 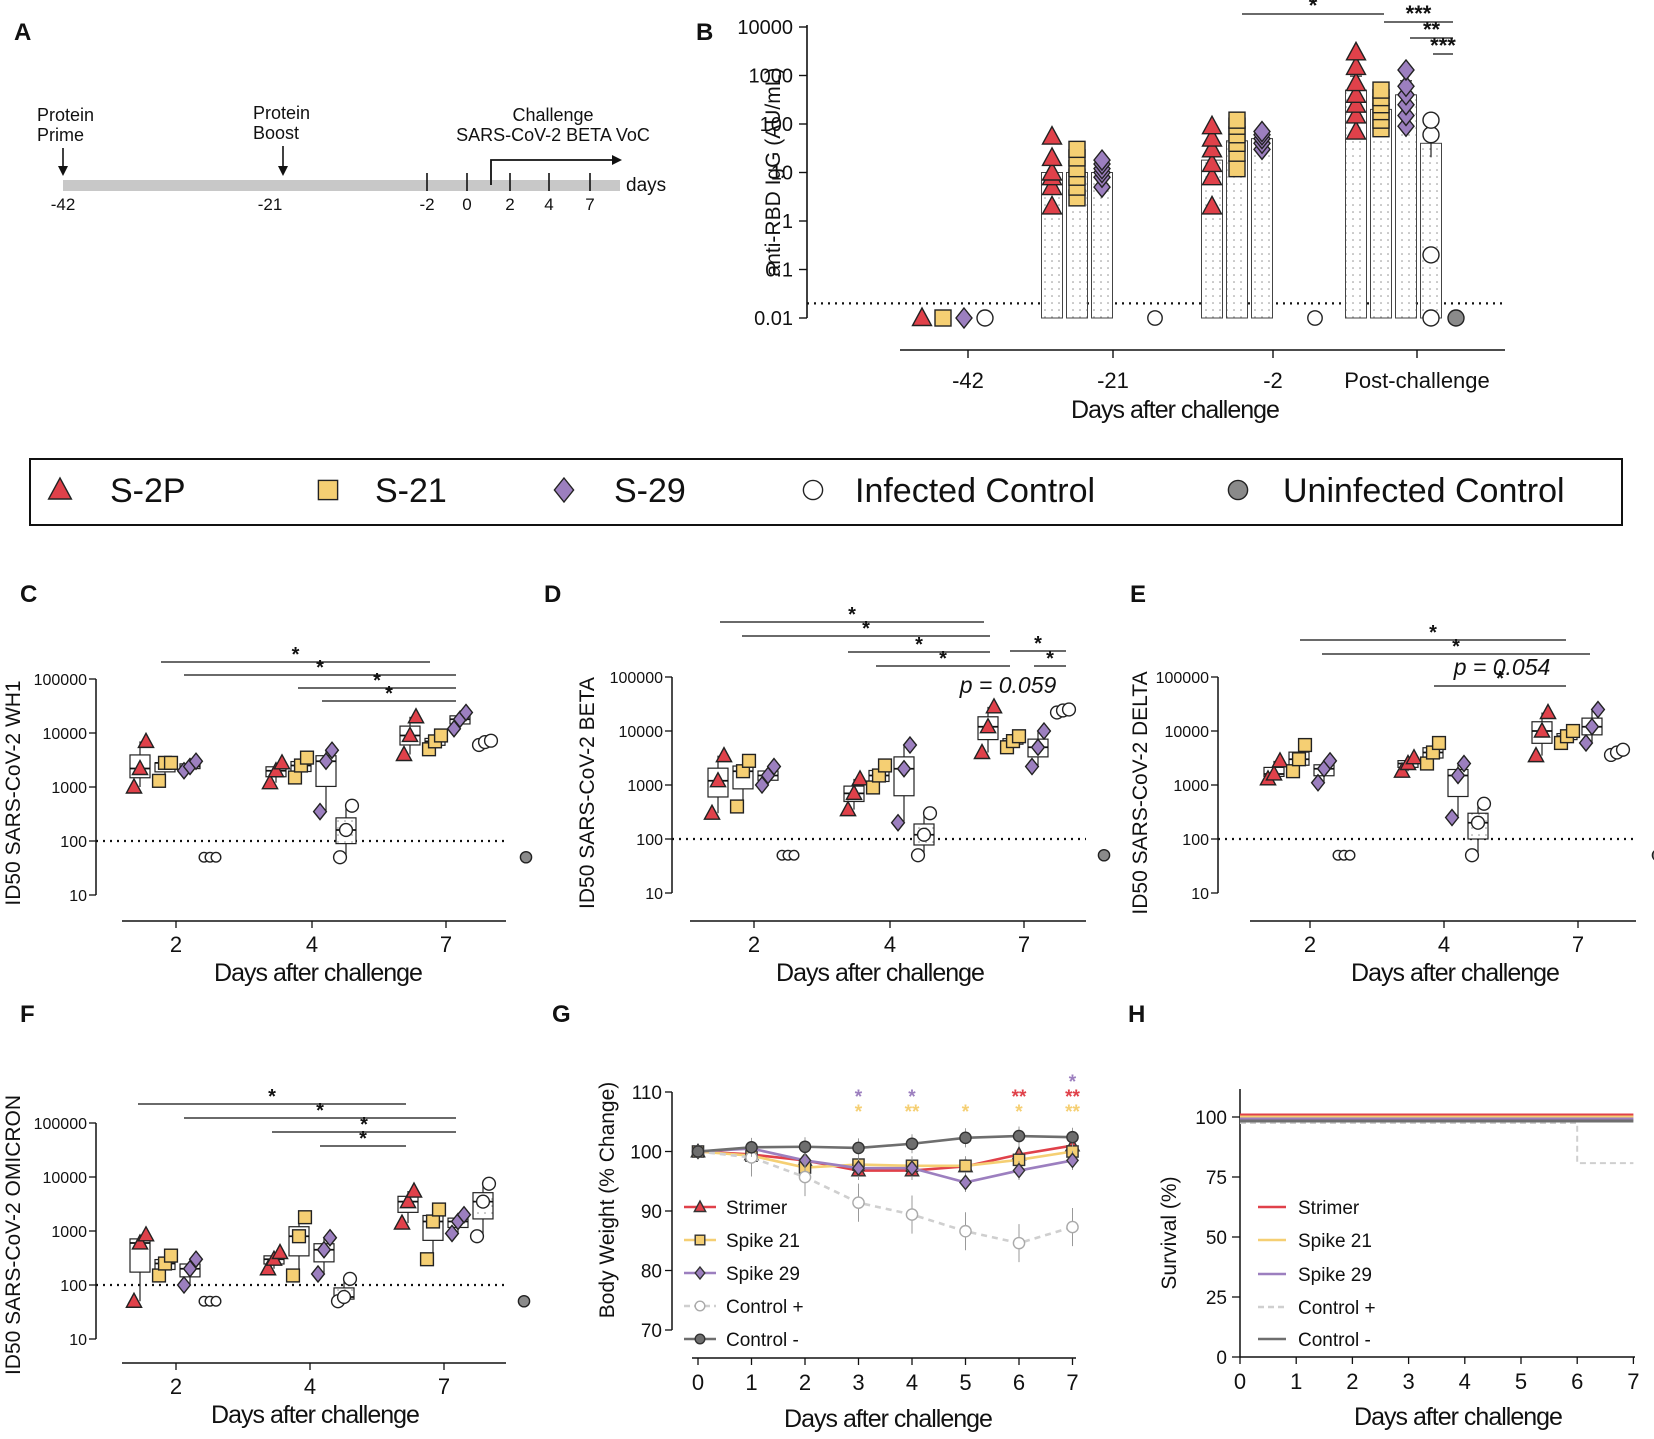 What do you see at coordinates (1136, 1014) in the screenshot?
I see `panel-label-h: H` at bounding box center [1136, 1014].